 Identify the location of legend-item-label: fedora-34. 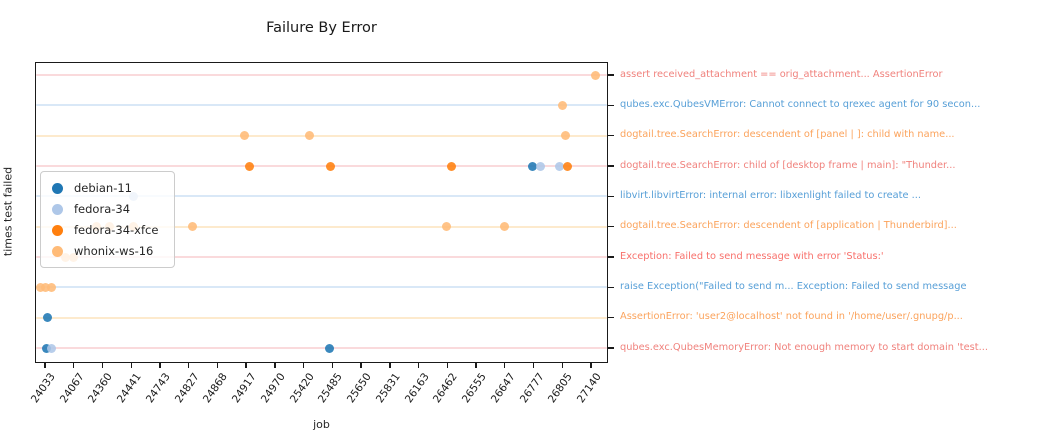
(102, 209).